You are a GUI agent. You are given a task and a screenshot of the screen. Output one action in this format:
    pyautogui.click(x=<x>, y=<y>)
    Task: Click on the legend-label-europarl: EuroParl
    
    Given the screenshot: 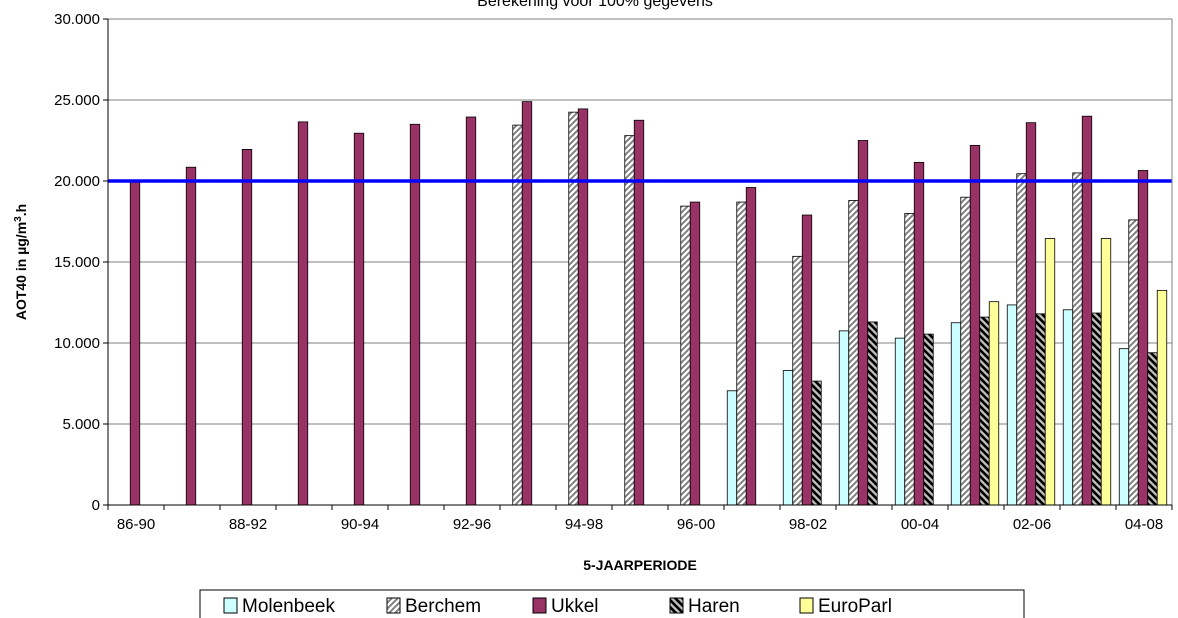 What is the action you would take?
    pyautogui.click(x=855, y=606)
    